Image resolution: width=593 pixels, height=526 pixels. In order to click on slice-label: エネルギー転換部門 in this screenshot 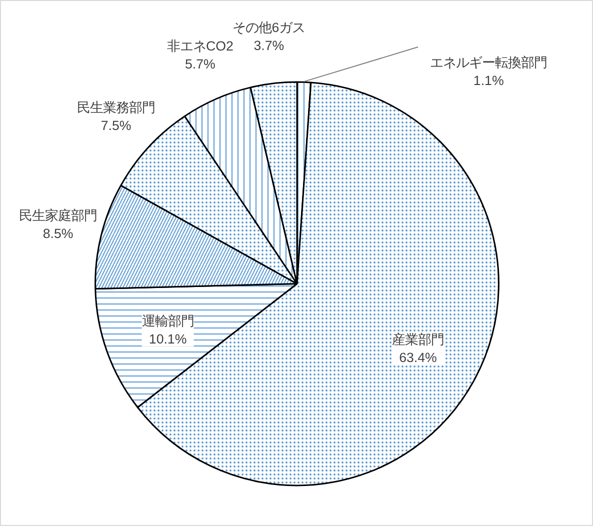, I will do `click(489, 62)`.